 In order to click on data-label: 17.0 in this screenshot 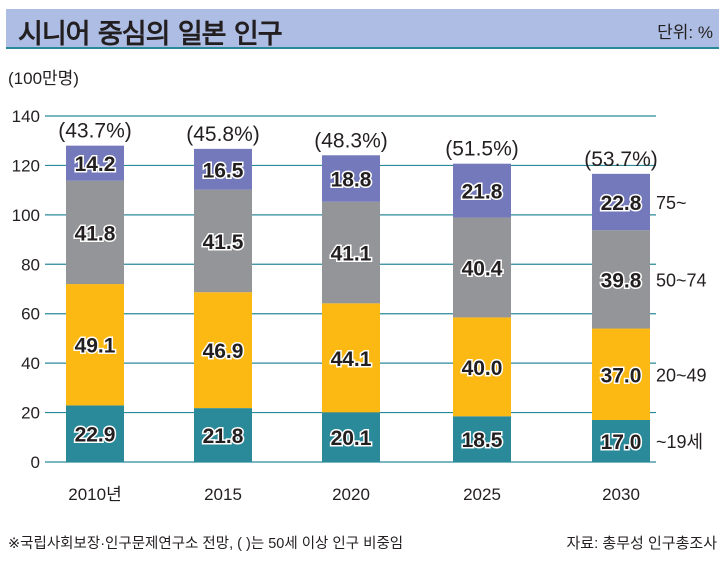, I will do `click(621, 442)`.